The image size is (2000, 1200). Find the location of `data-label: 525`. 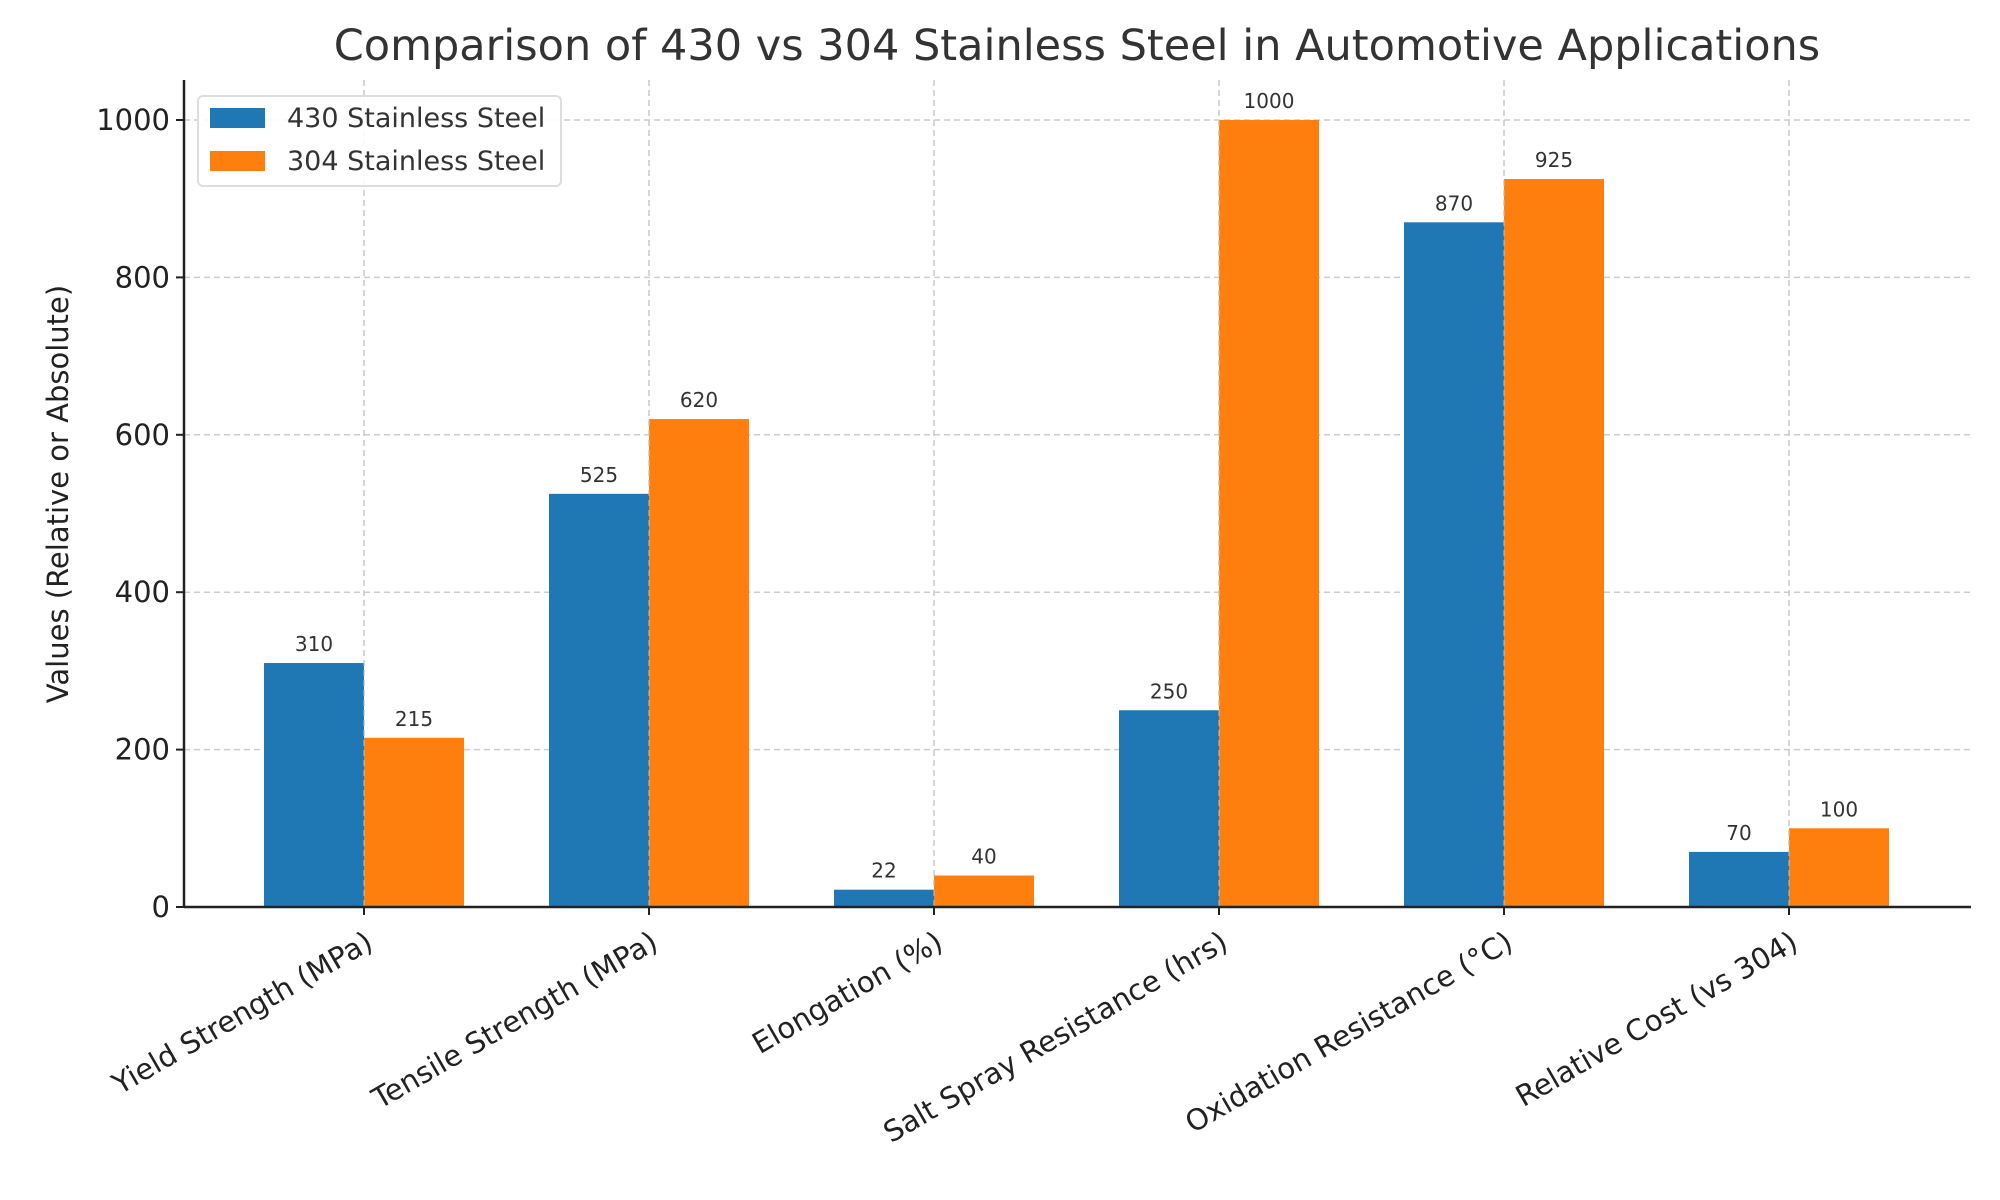

data-label: 525 is located at coordinates (599, 475).